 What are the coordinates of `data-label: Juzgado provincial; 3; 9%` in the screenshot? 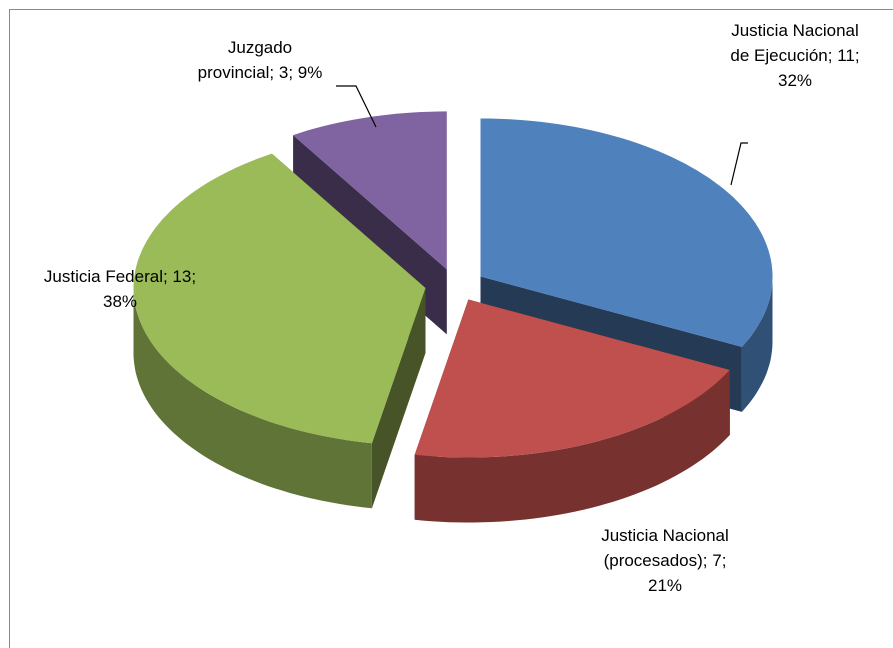 It's located at (260, 60).